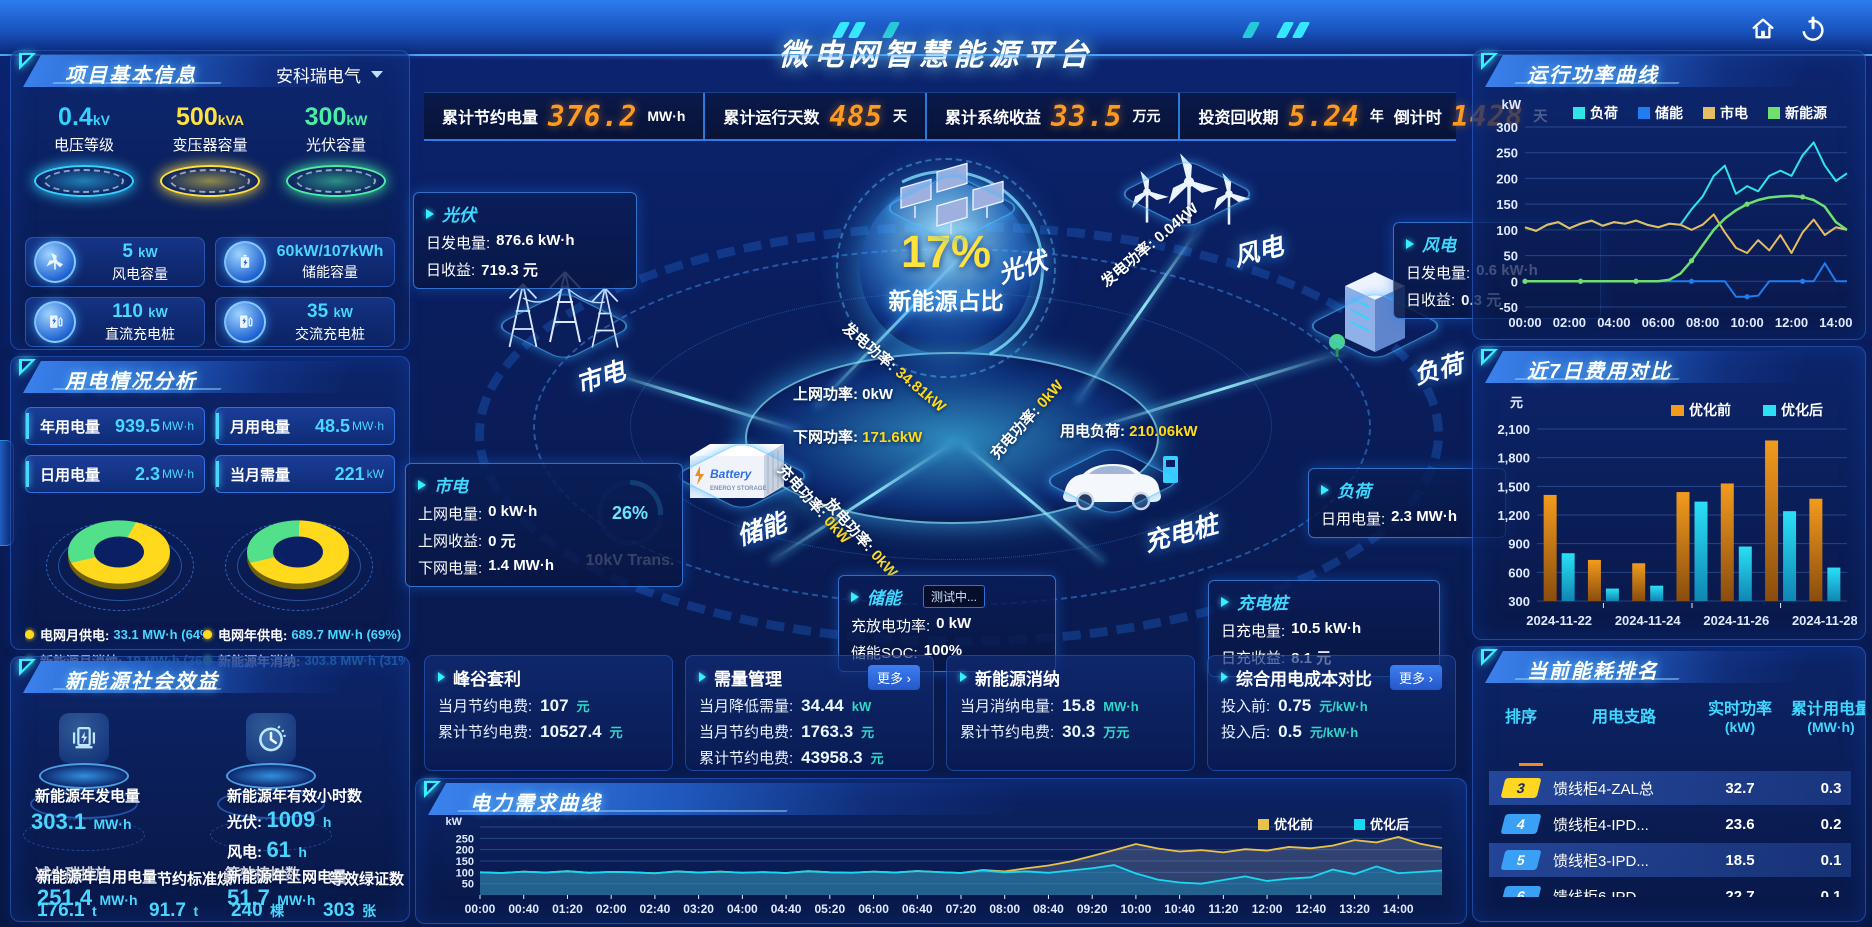  What do you see at coordinates (1670, 888) in the screenshot?
I see `table-row: 6 馈线柜6-IPD 22.7 0.1` at bounding box center [1670, 888].